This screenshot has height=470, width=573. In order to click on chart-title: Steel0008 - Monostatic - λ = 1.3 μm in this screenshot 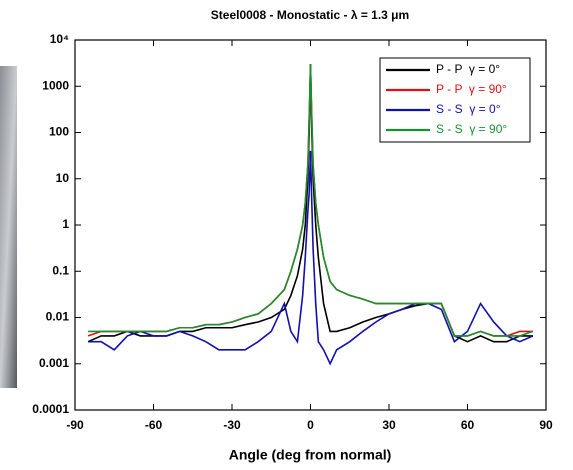, I will do `click(310, 15)`.